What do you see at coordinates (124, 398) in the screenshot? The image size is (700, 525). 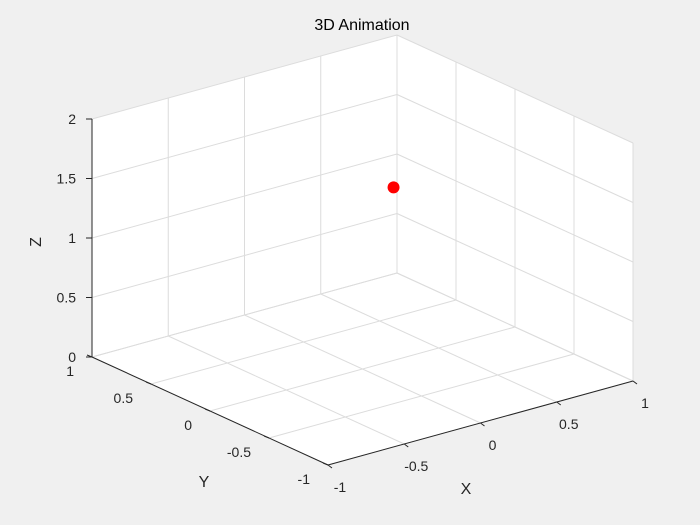 I see `y-tick-label: 0.5` at bounding box center [124, 398].